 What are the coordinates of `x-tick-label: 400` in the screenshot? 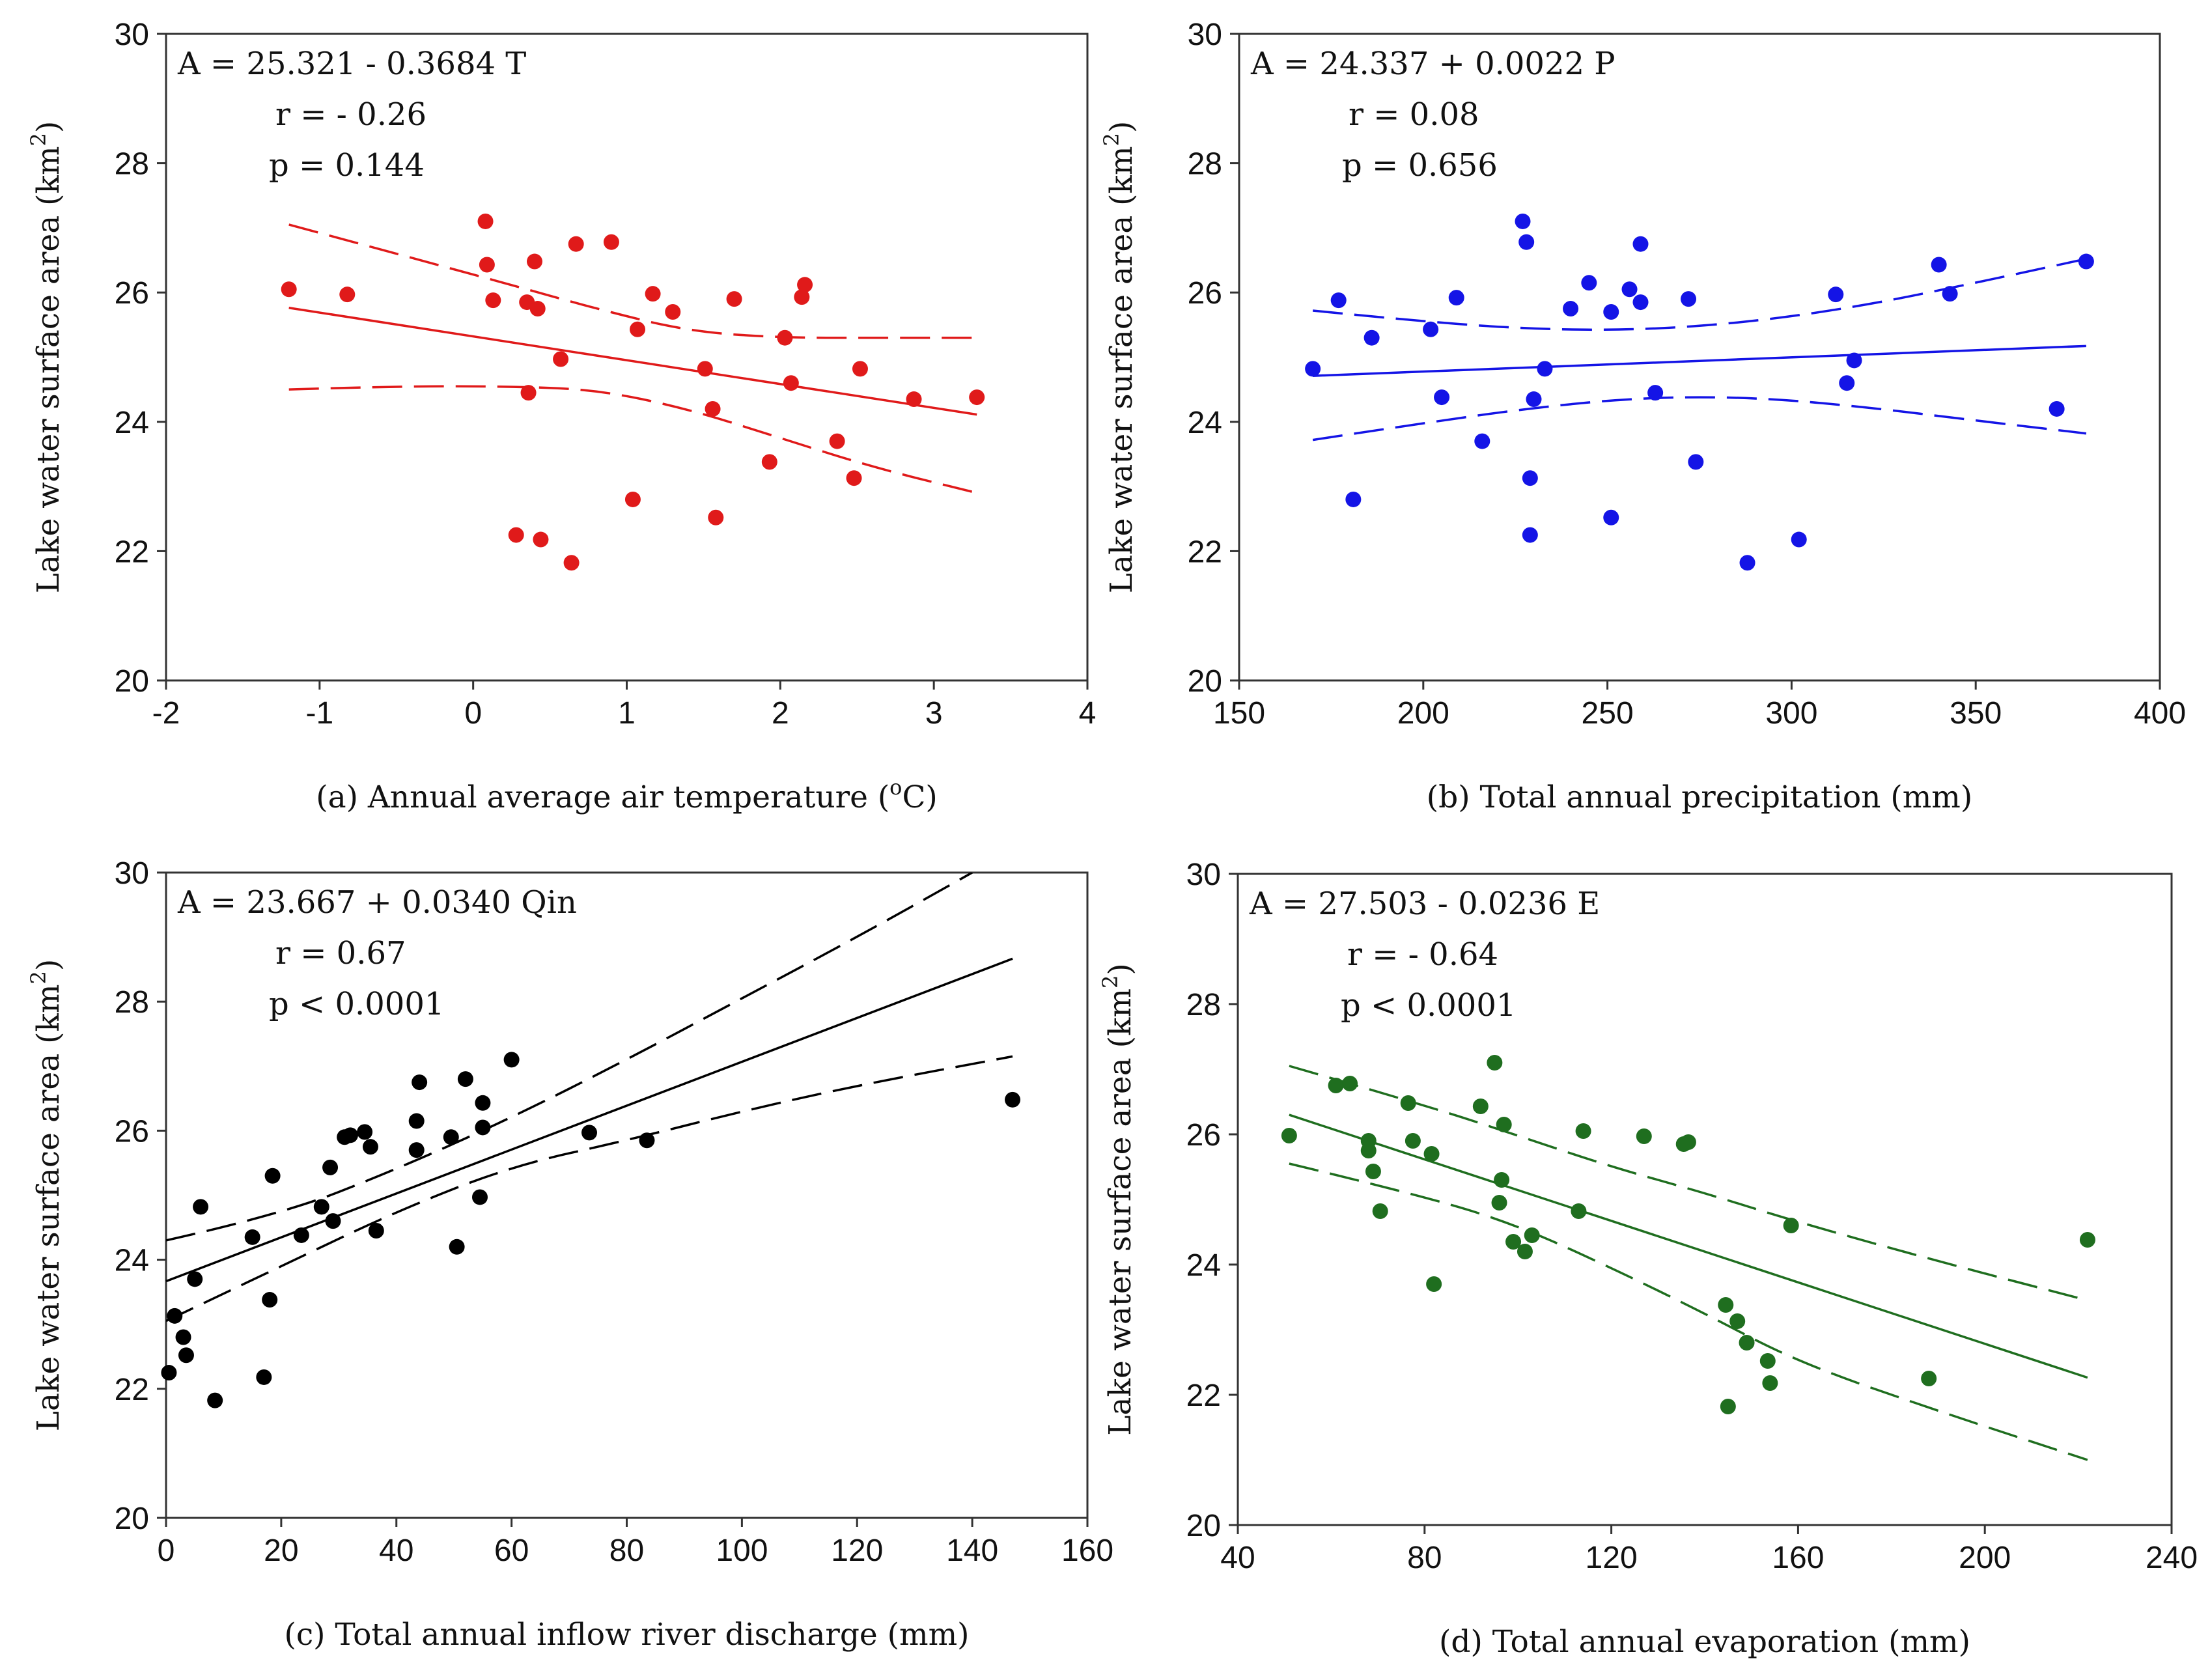 It's located at (2160, 714).